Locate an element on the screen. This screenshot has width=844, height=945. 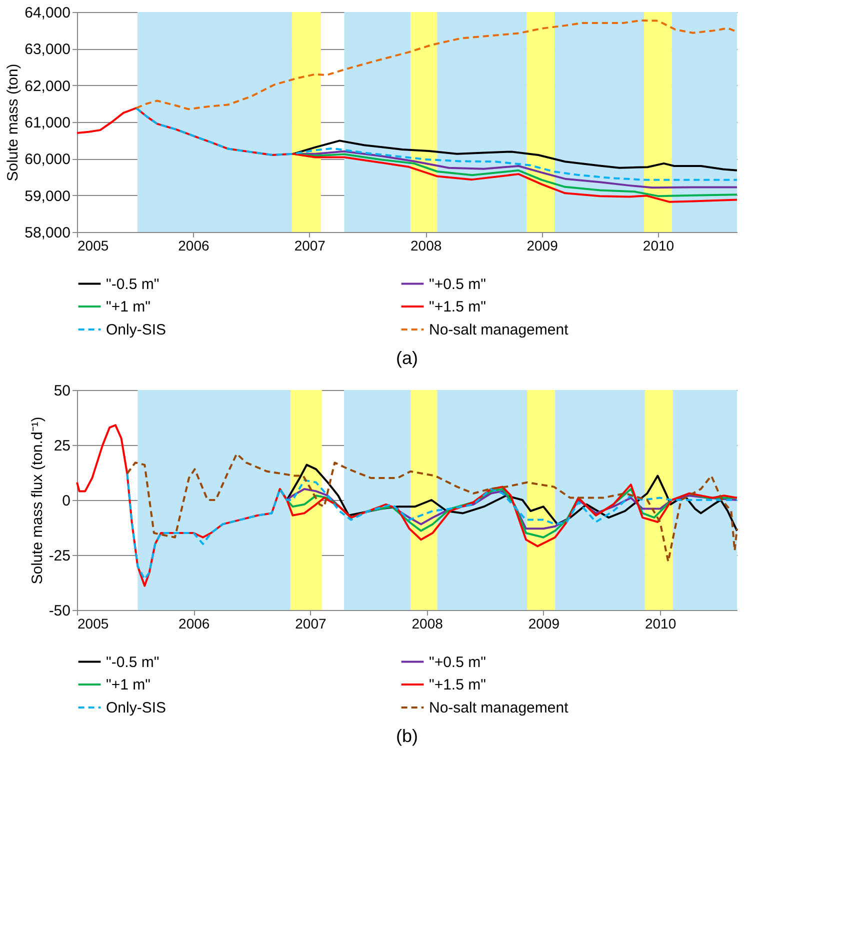
text: (a) is located at coordinates (407, 358).